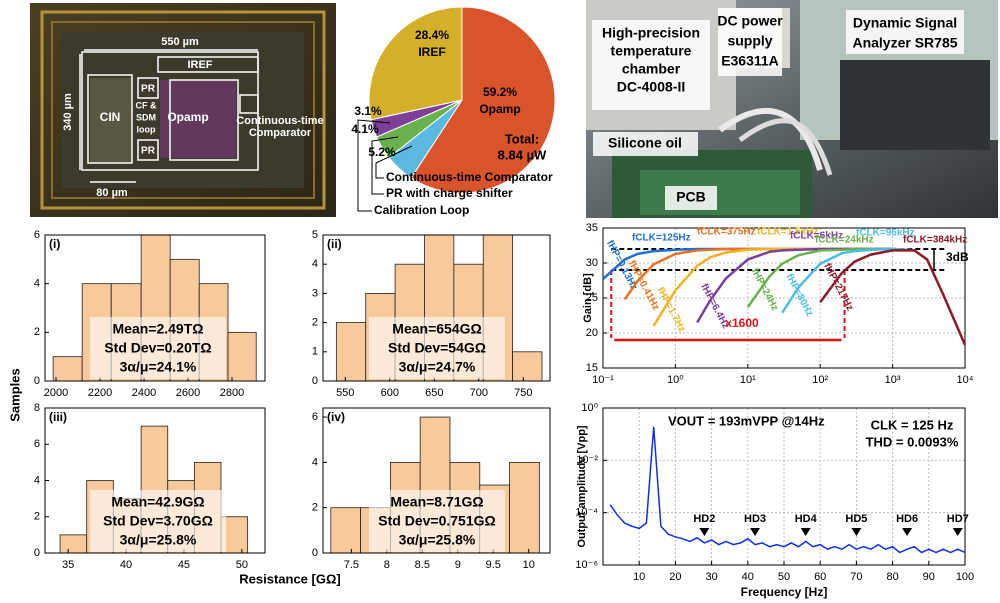  What do you see at coordinates (965, 577) in the screenshot?
I see `x-tick-label: 100` at bounding box center [965, 577].